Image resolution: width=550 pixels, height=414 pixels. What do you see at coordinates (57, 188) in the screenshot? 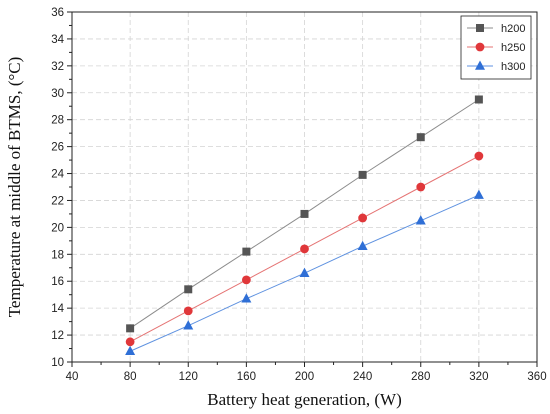
I see `y-tick-labels: 10 12 14 16 18 20 22 24 26 28 30 32 34 36` at bounding box center [57, 188].